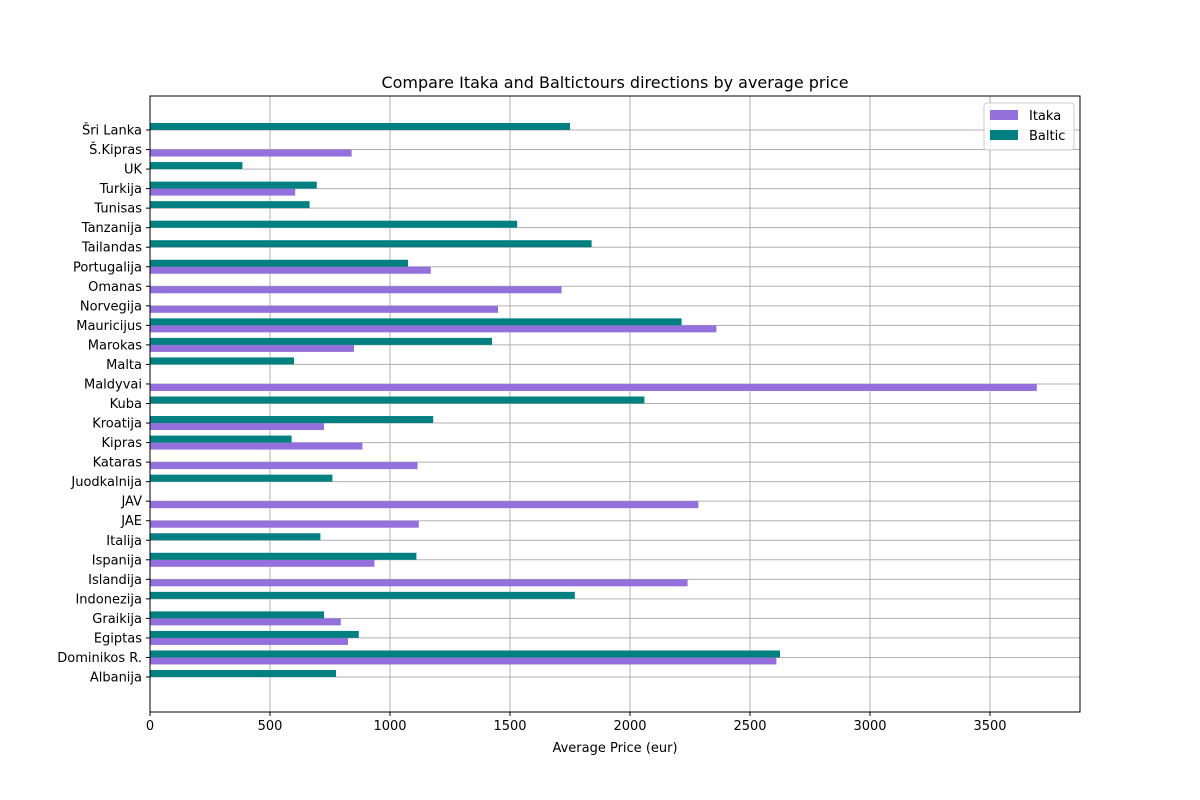 This screenshot has height=800, width=1200. What do you see at coordinates (122, 443) in the screenshot?
I see `y-tick-label: Kipras` at bounding box center [122, 443].